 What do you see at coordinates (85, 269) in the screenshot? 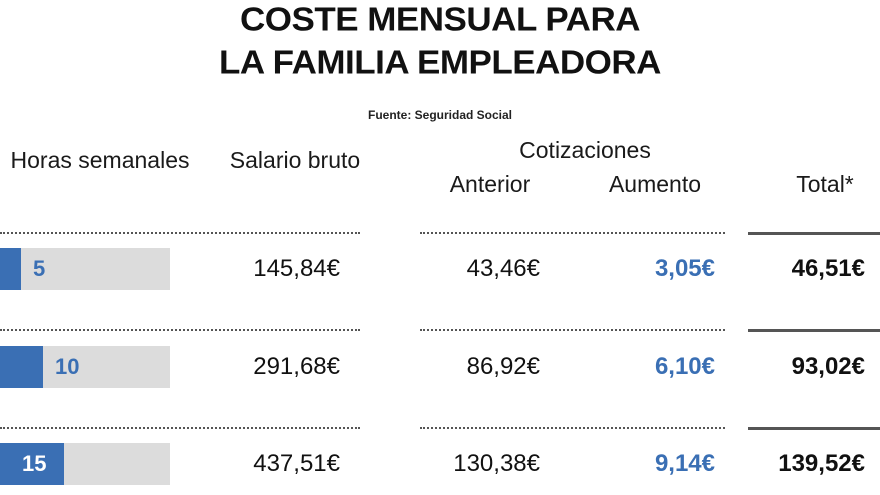
I see `hours-bar-track: 5` at bounding box center [85, 269].